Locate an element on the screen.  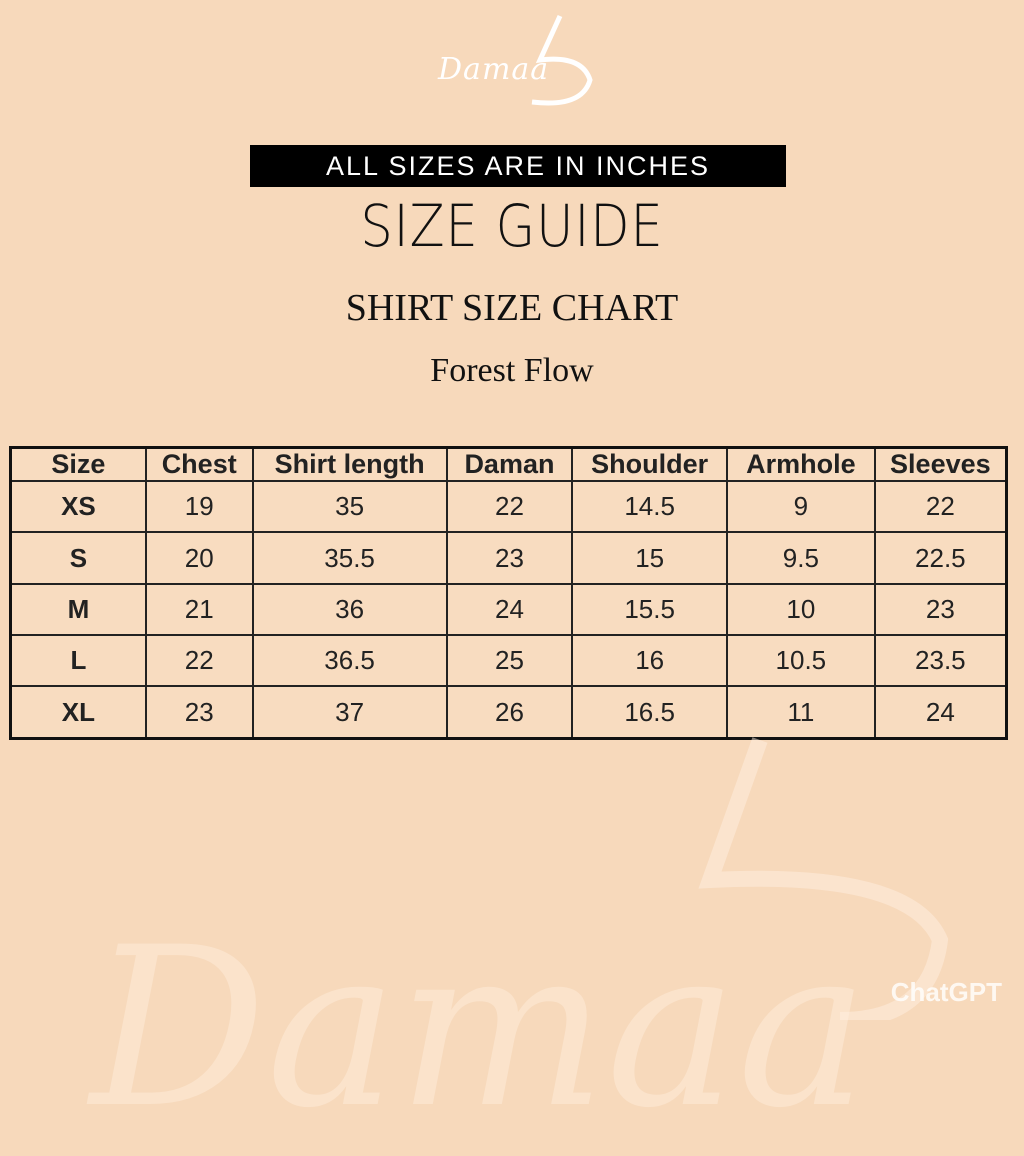
measurement-cell: 9 is located at coordinates (801, 506).